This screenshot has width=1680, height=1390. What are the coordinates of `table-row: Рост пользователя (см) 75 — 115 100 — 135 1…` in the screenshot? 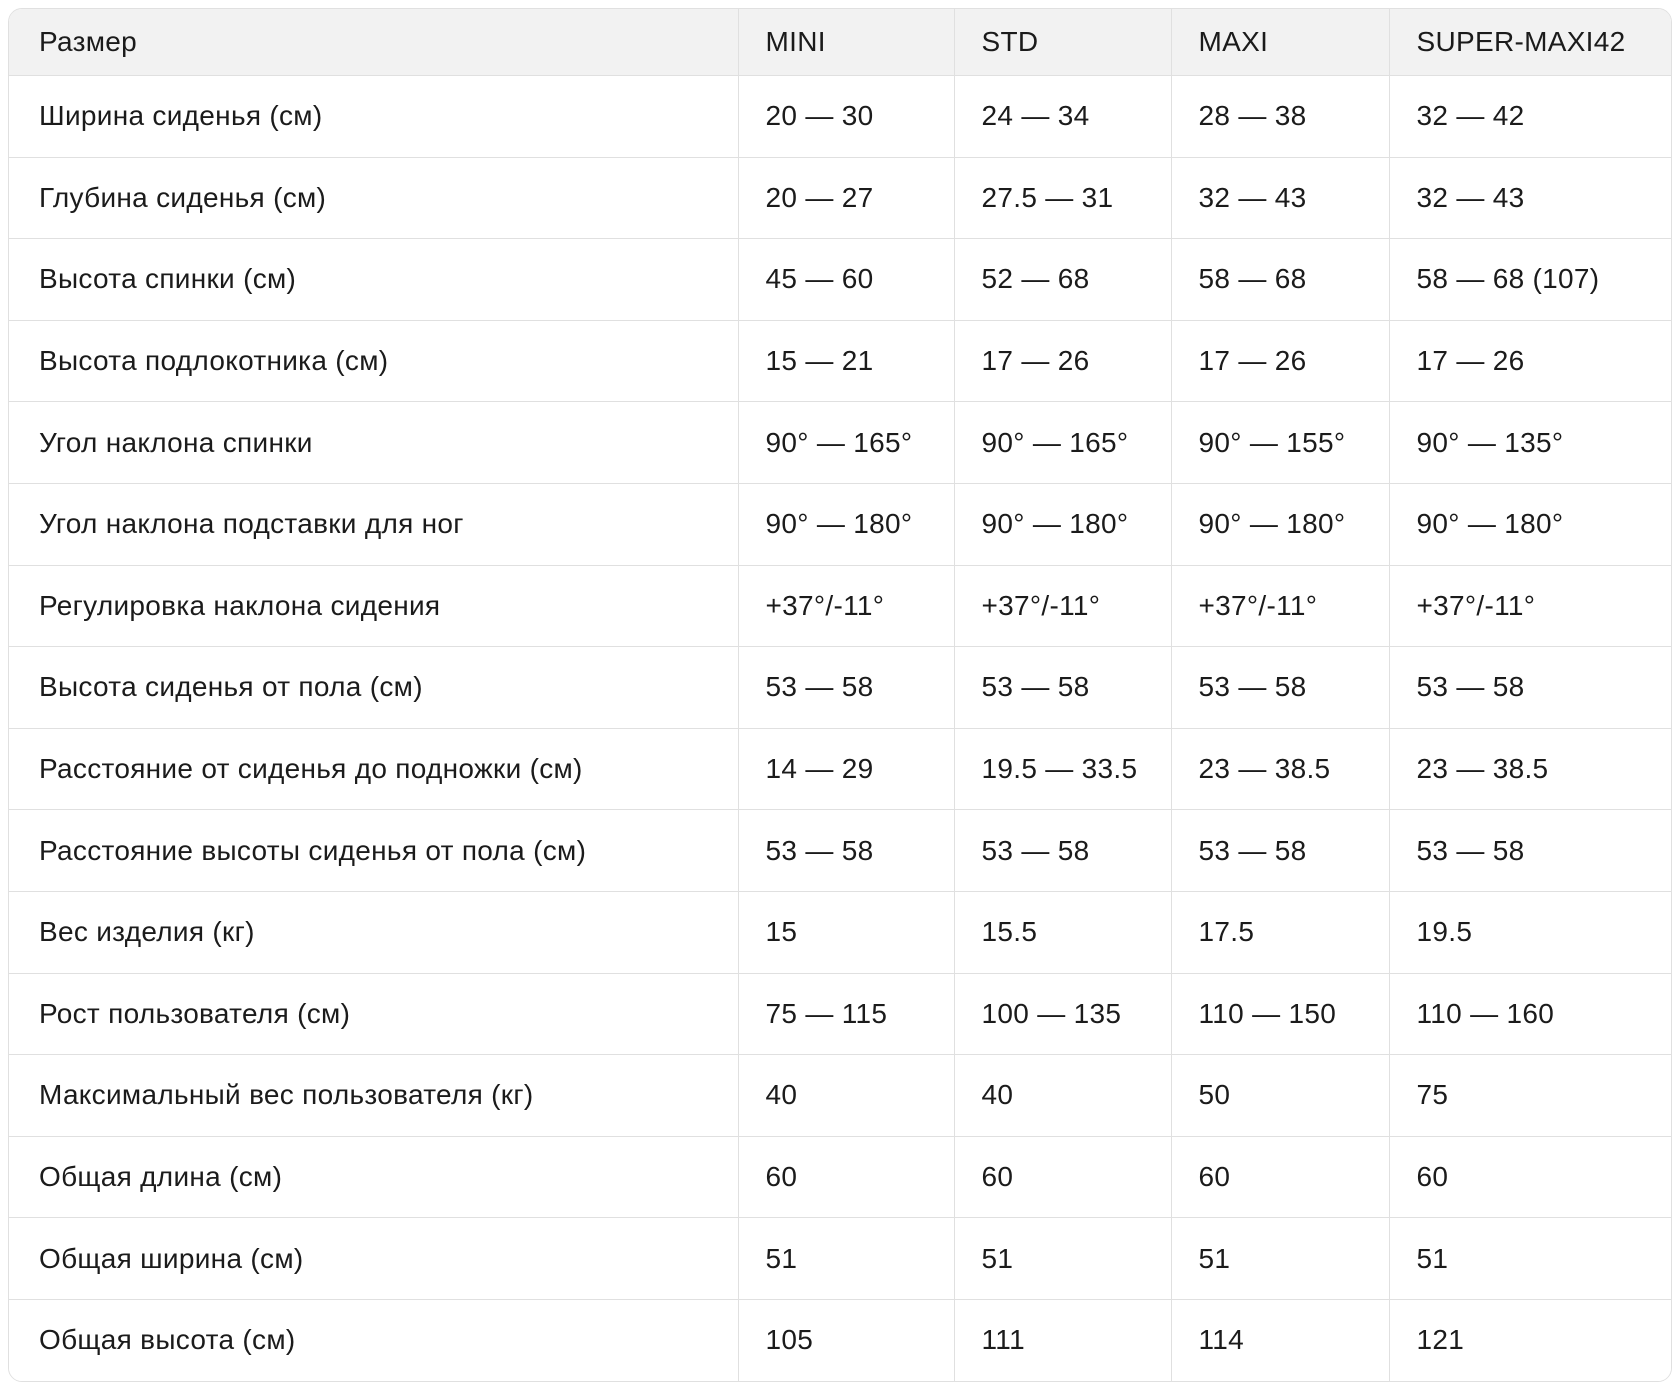 It's located at (840, 1013).